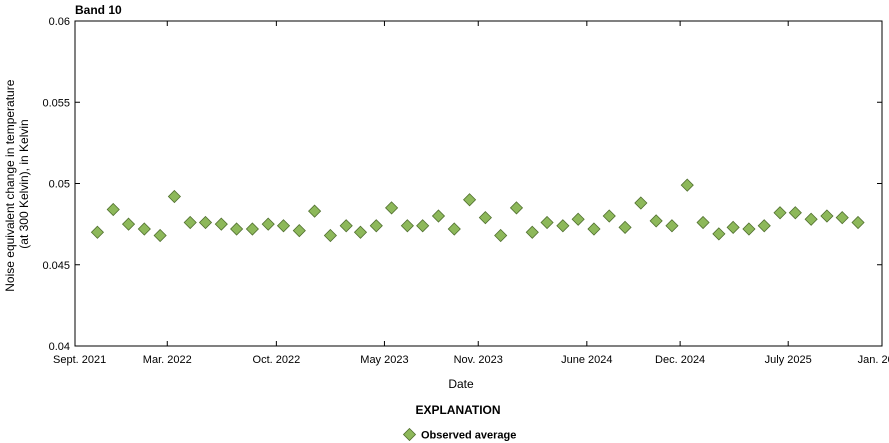  Describe the element at coordinates (873, 360) in the screenshot. I see `x-tick-label: Jan. 2026` at that location.